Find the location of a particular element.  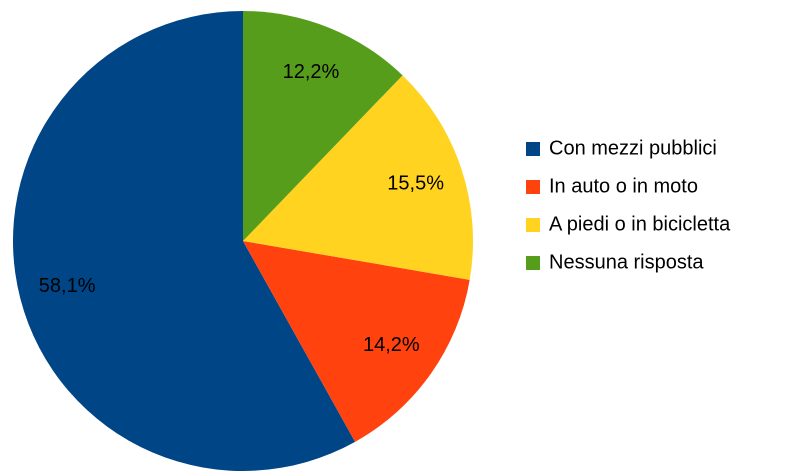

legend-label: Con mezzi pubblici is located at coordinates (633, 148).